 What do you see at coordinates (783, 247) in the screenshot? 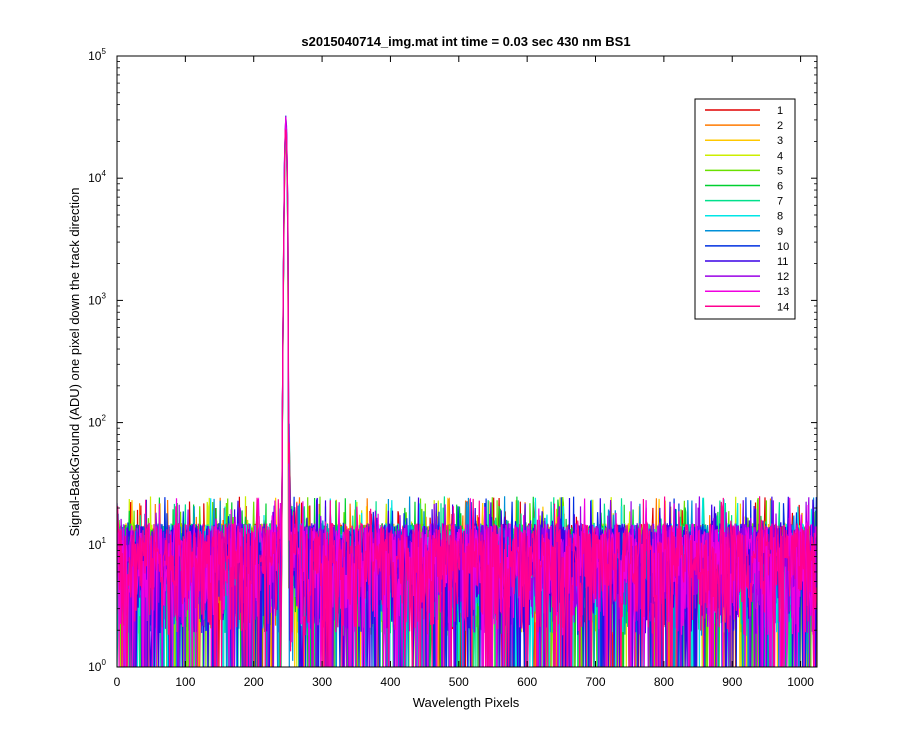
I see `legend-label-10: 10` at bounding box center [783, 247].